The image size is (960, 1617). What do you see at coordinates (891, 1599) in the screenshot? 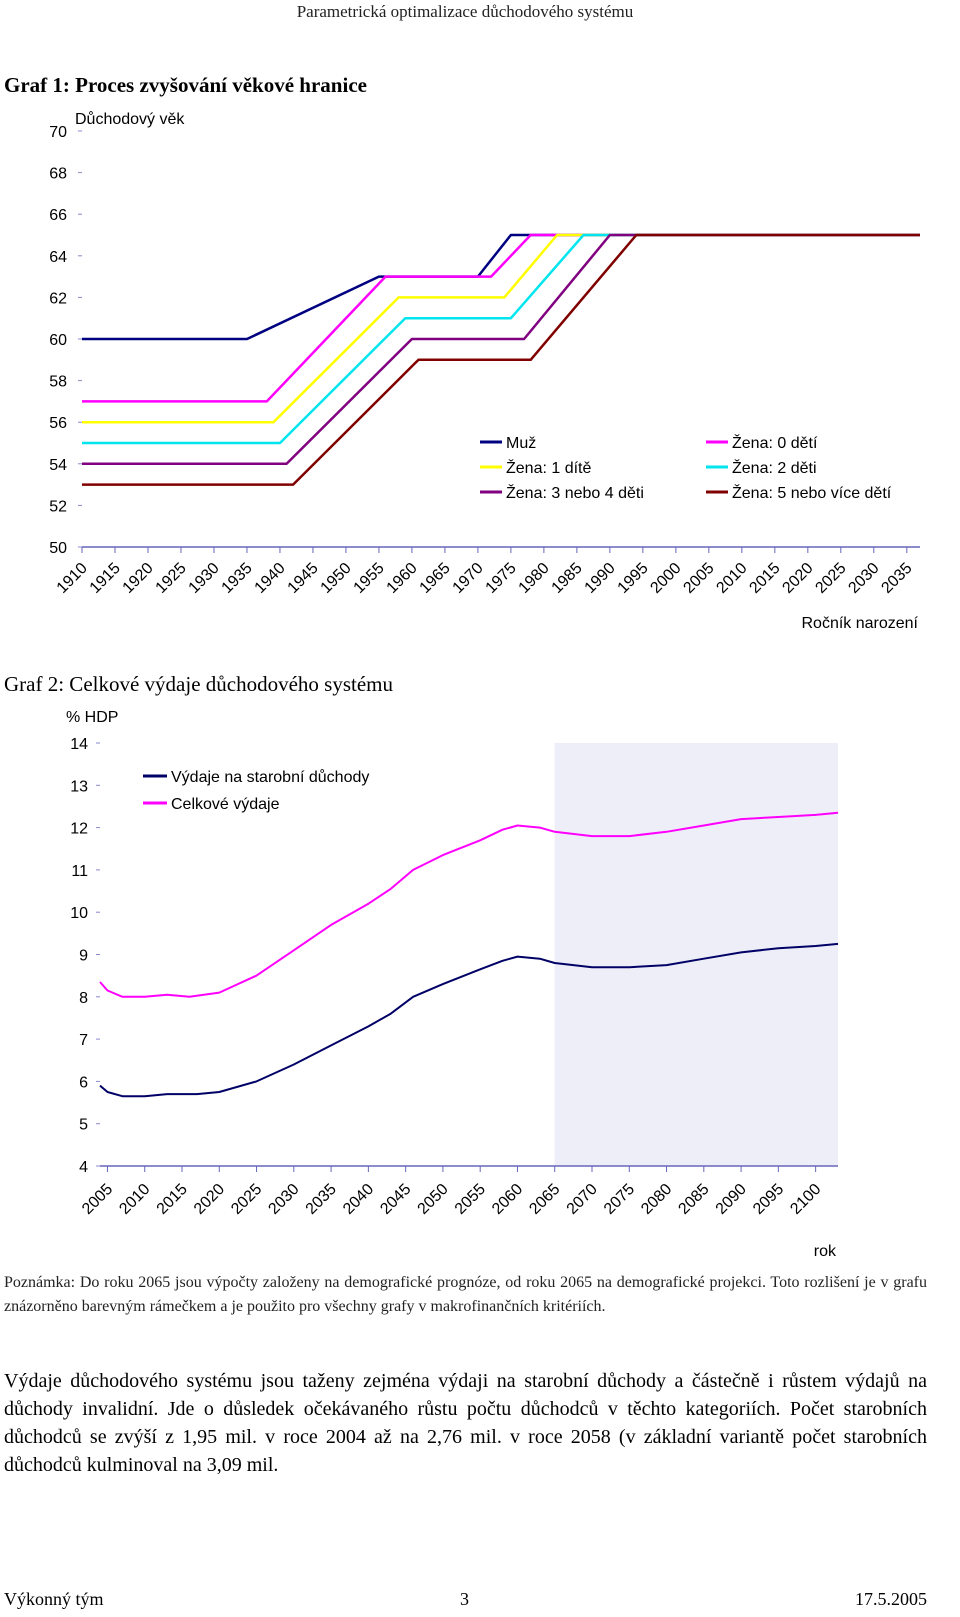
I see `footer-date: 17.5.2005` at bounding box center [891, 1599].